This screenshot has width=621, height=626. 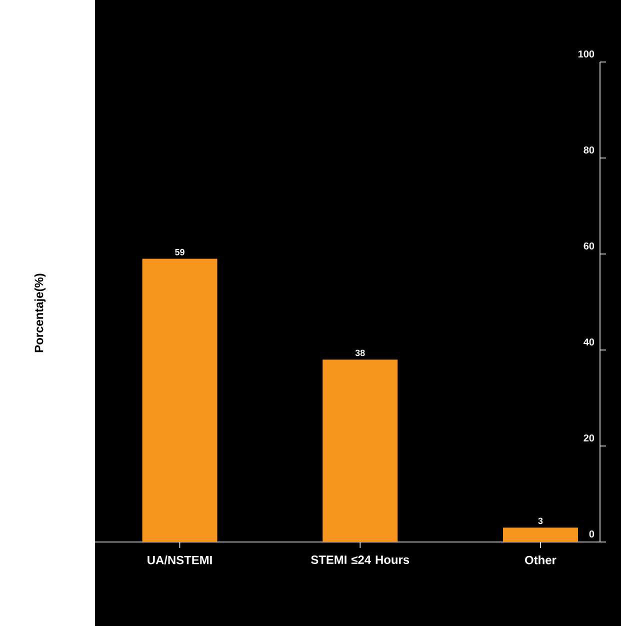 What do you see at coordinates (180, 560) in the screenshot?
I see `x-tick-label: UA/NSTEMI` at bounding box center [180, 560].